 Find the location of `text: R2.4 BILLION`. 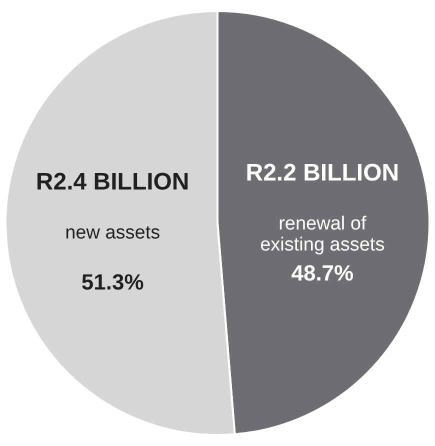

text: R2.4 BILLION is located at coordinates (113, 182).